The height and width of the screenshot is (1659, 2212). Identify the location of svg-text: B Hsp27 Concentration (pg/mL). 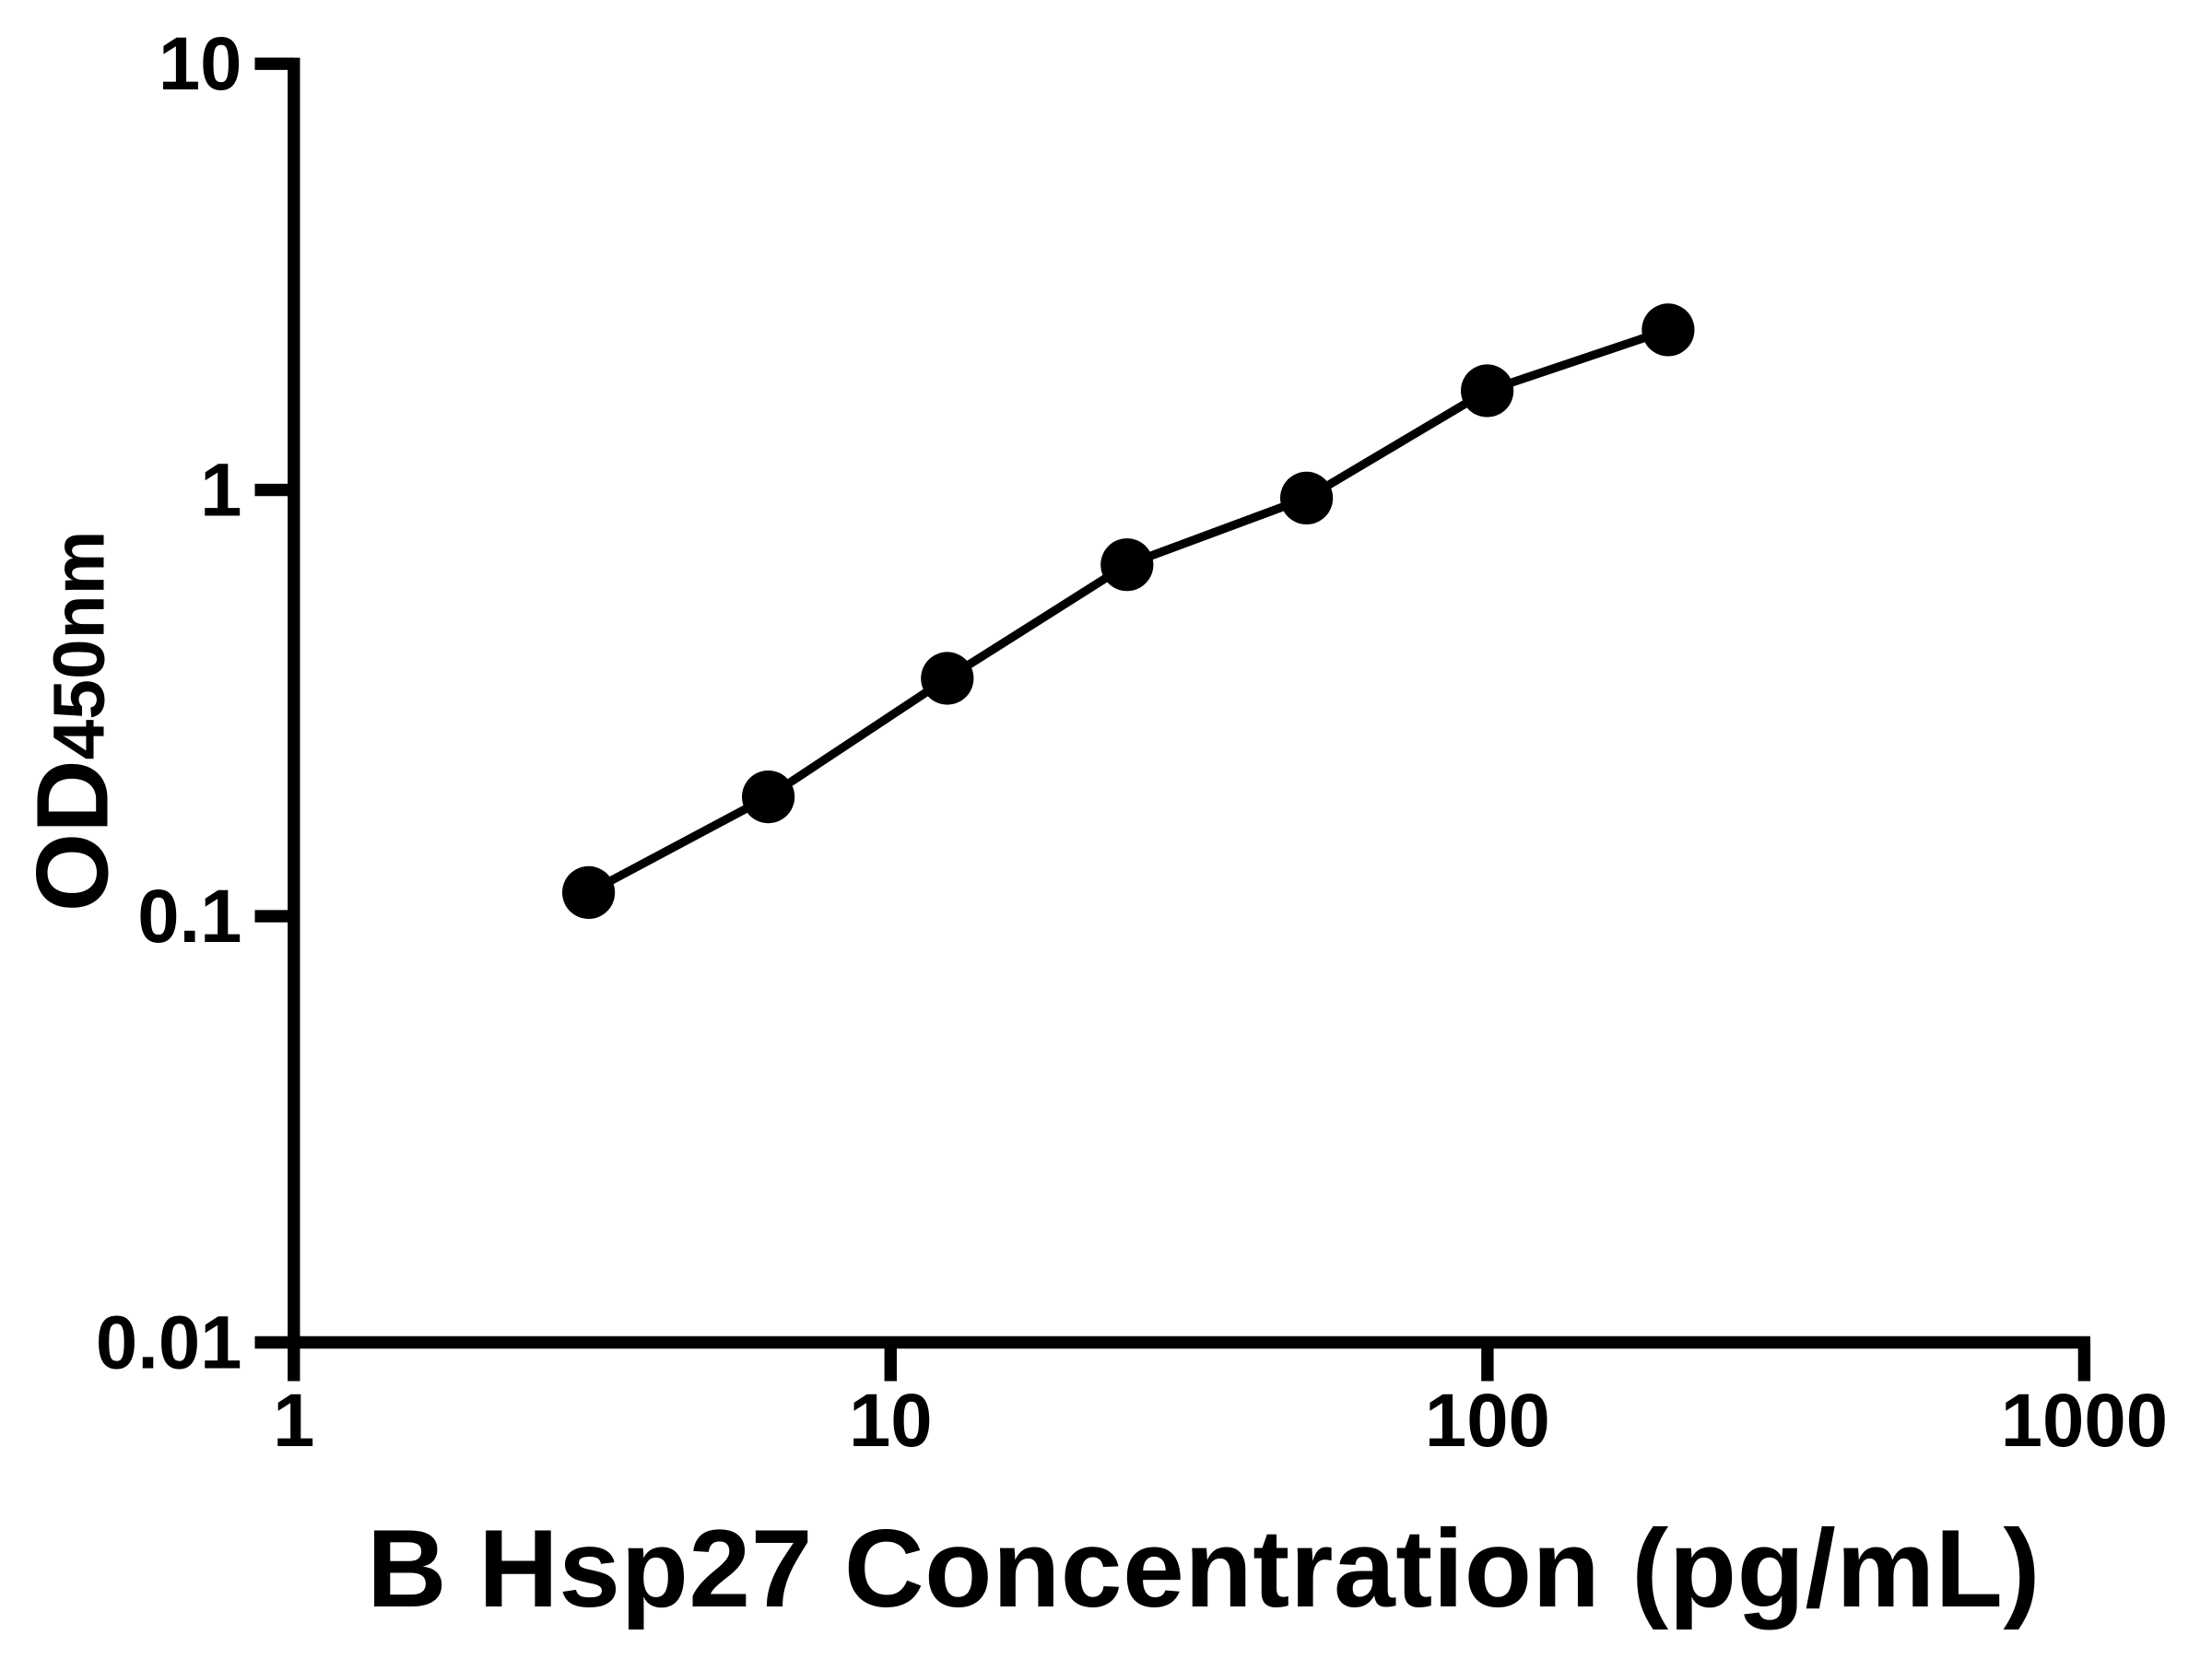
(1204, 1568).